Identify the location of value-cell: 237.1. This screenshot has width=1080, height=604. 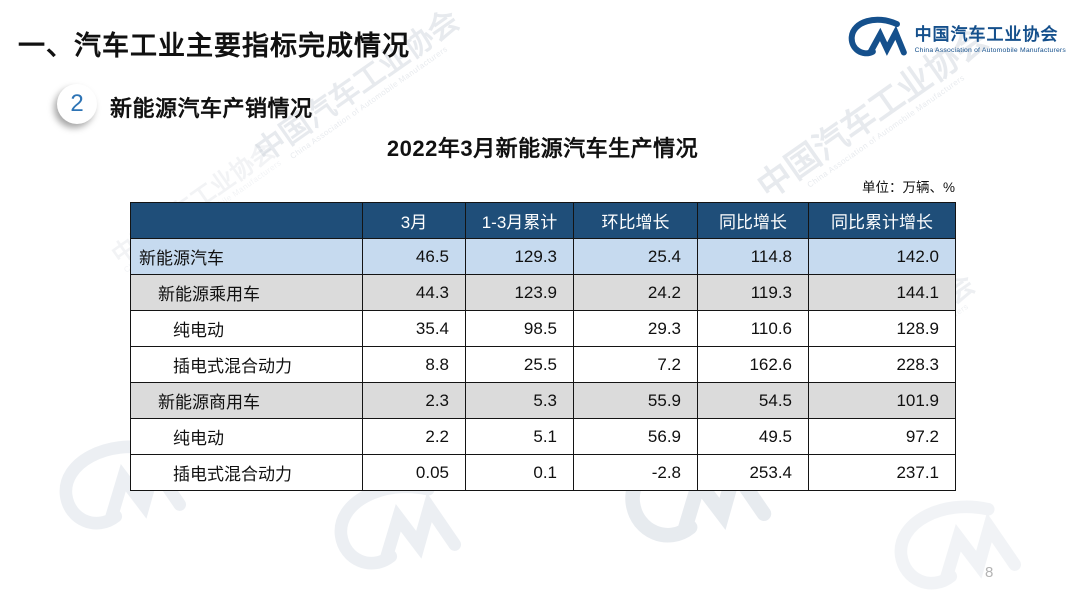
(882, 472).